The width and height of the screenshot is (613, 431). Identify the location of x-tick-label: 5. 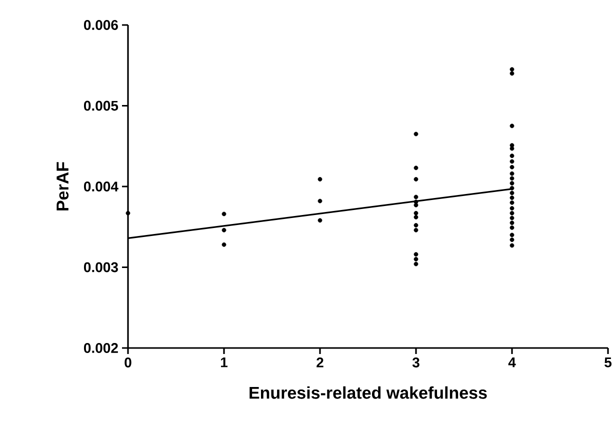
(608, 363).